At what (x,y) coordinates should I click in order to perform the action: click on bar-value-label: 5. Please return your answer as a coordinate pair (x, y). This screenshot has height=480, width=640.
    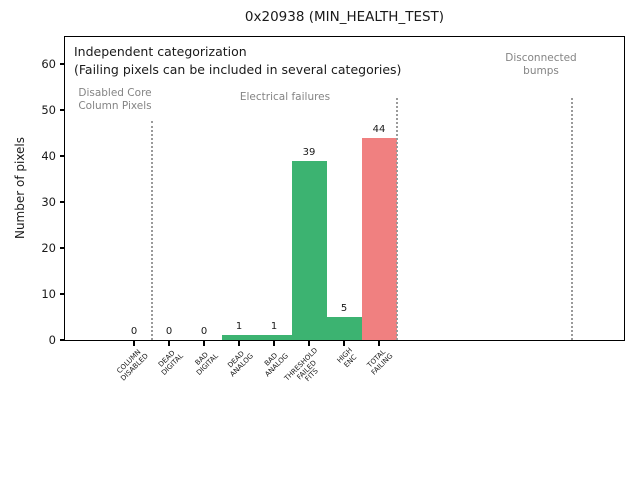
    Looking at the image, I should click on (344, 309).